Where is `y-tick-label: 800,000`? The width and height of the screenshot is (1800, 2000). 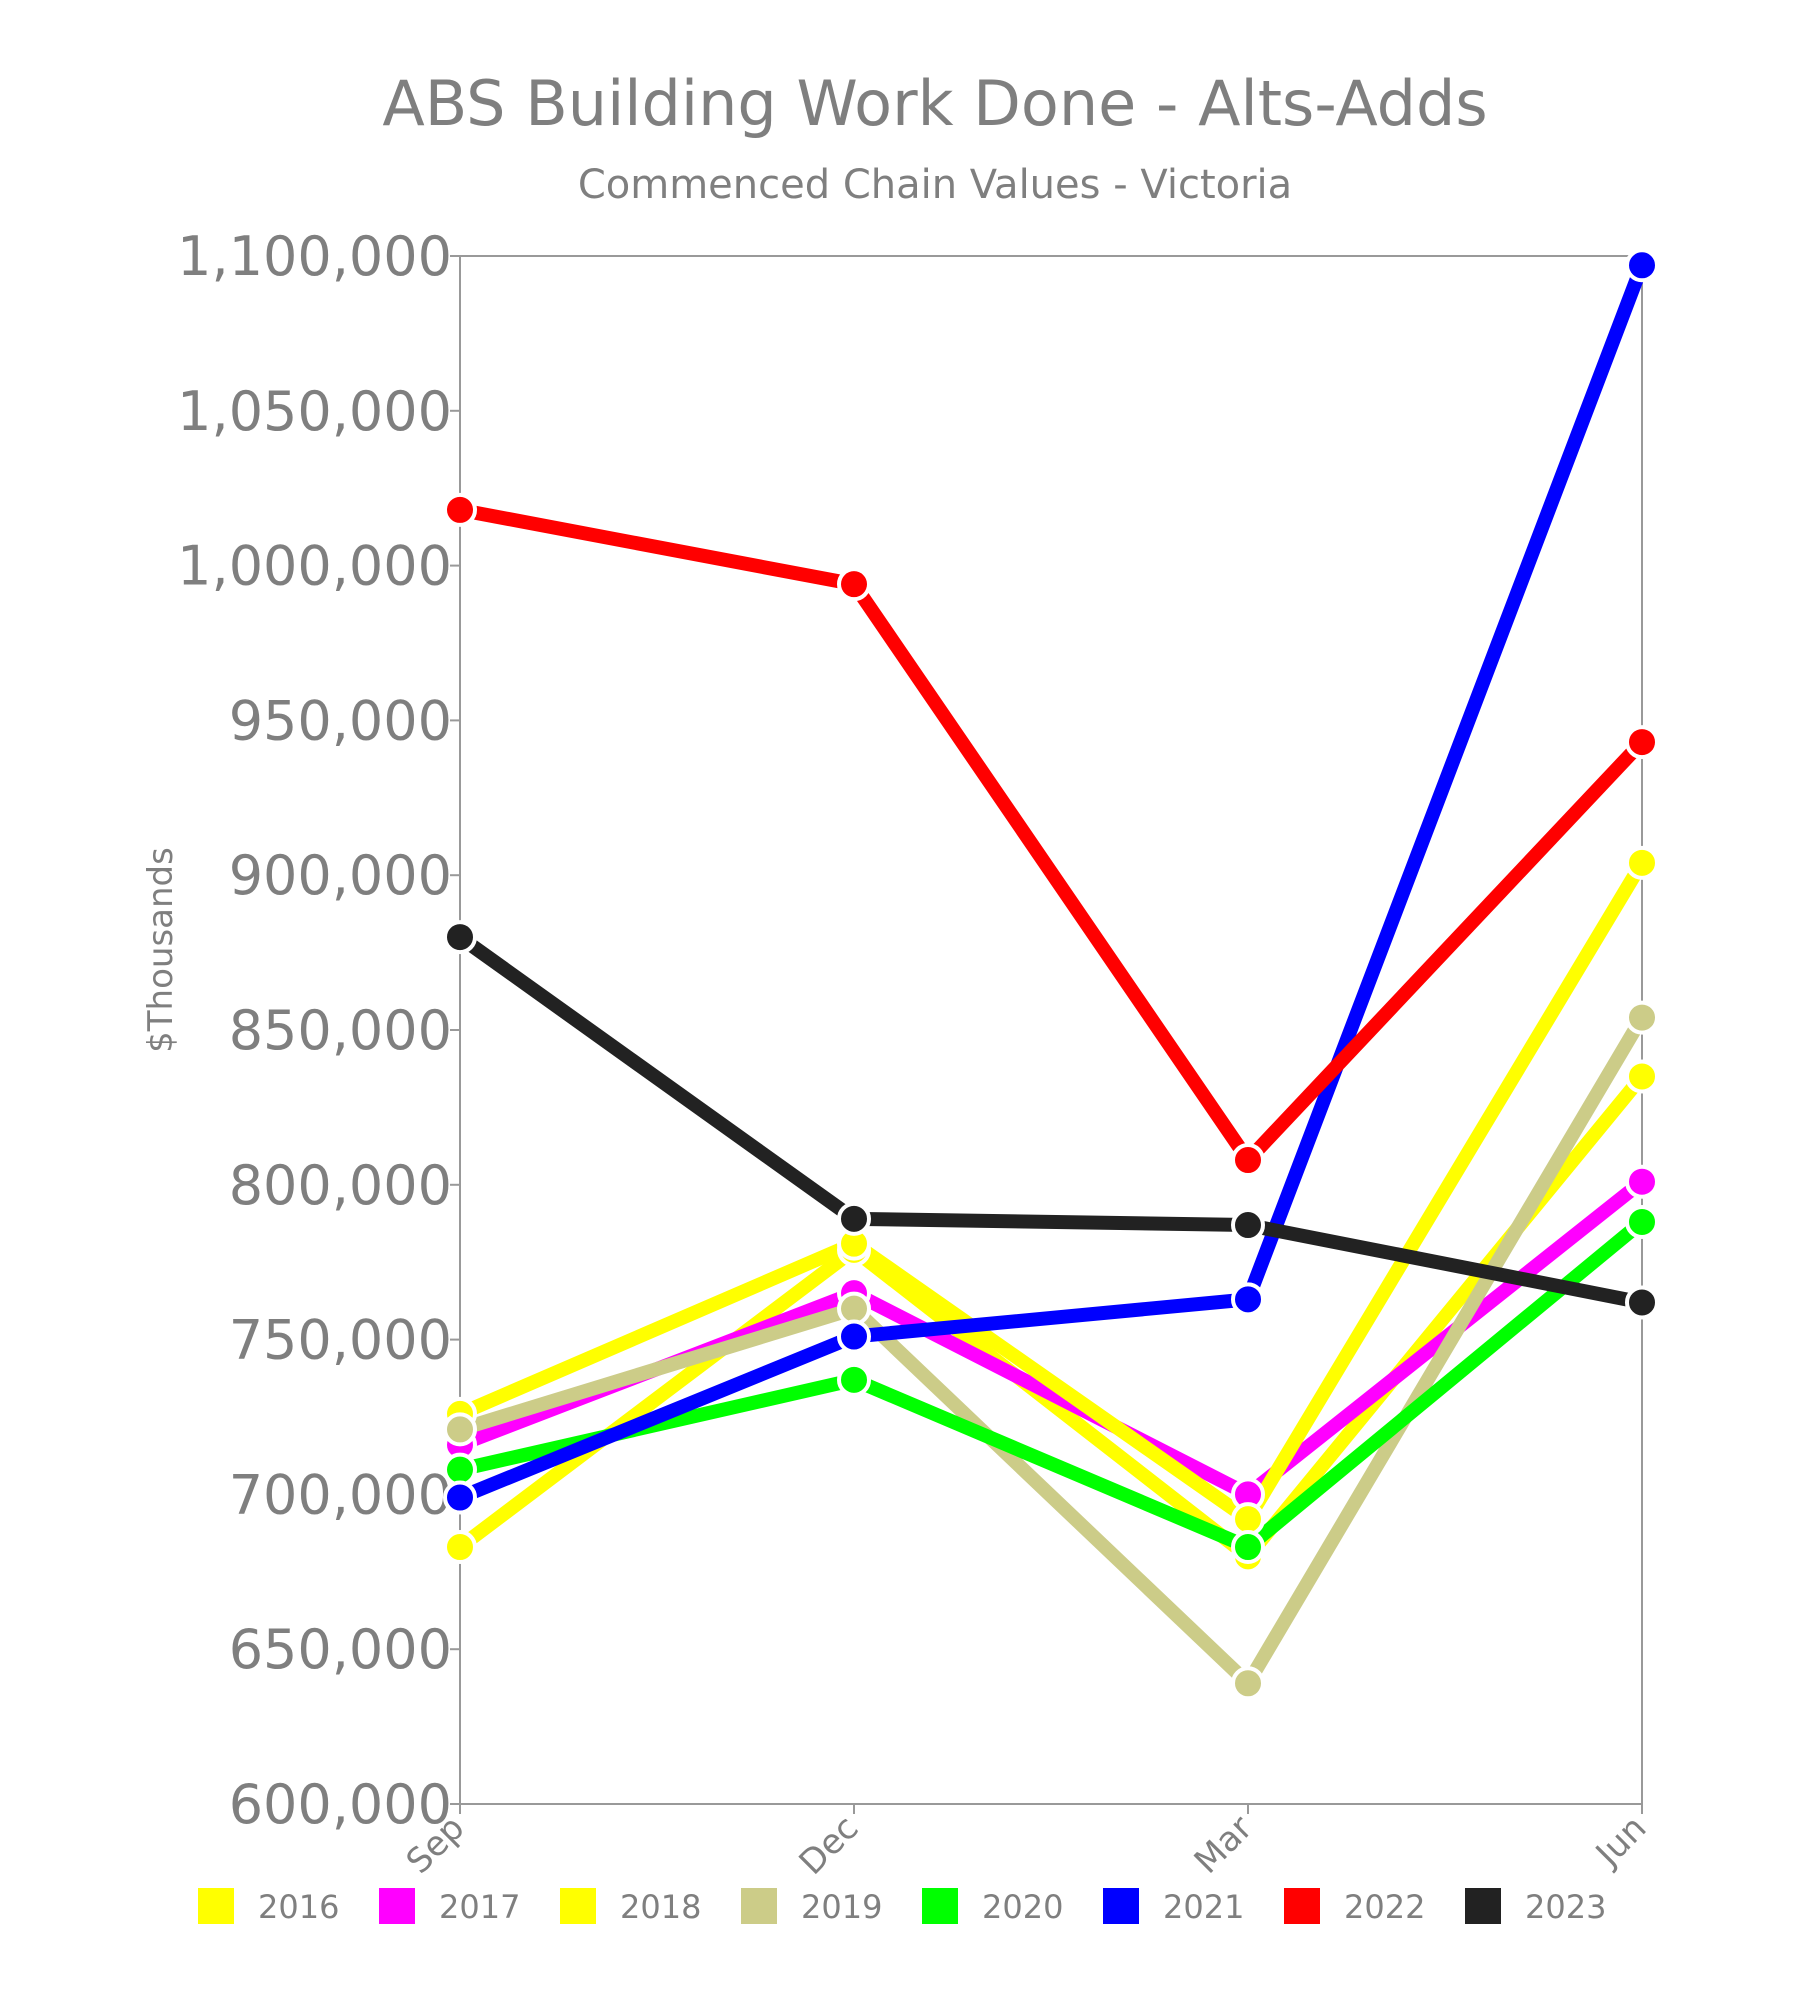
y-tick-label: 800,000 is located at coordinates (340, 1185).